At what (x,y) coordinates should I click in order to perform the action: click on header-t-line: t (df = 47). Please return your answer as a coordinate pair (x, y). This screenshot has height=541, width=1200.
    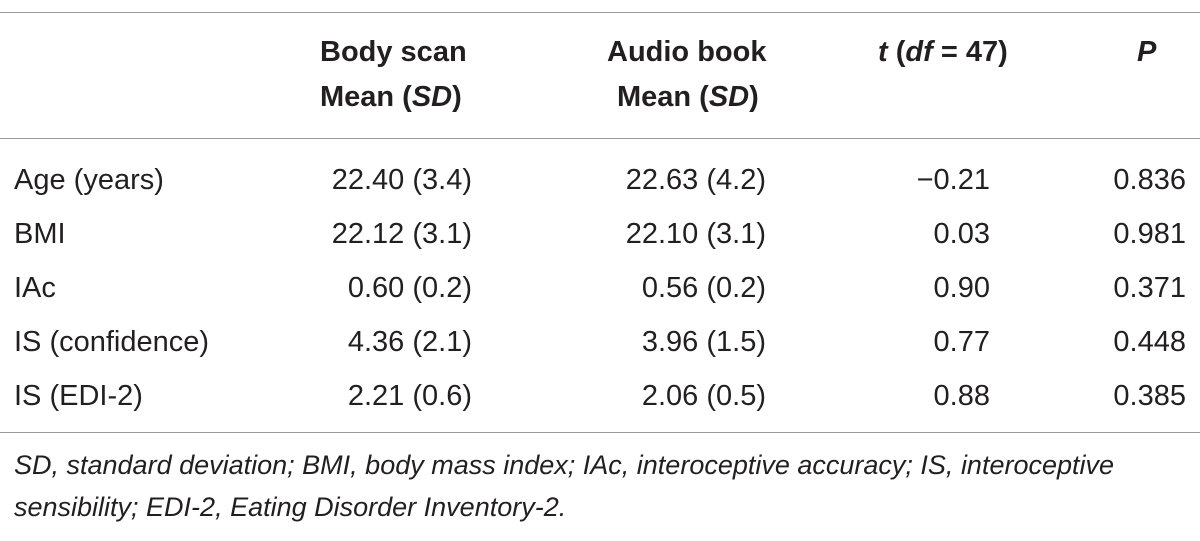
    Looking at the image, I should click on (943, 52).